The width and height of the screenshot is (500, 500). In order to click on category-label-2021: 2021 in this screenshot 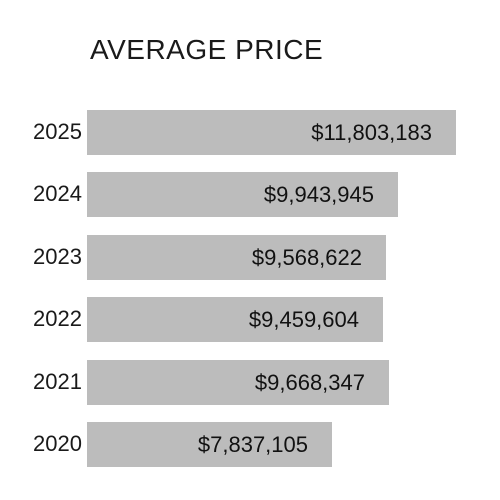, I will do `click(57, 381)`.